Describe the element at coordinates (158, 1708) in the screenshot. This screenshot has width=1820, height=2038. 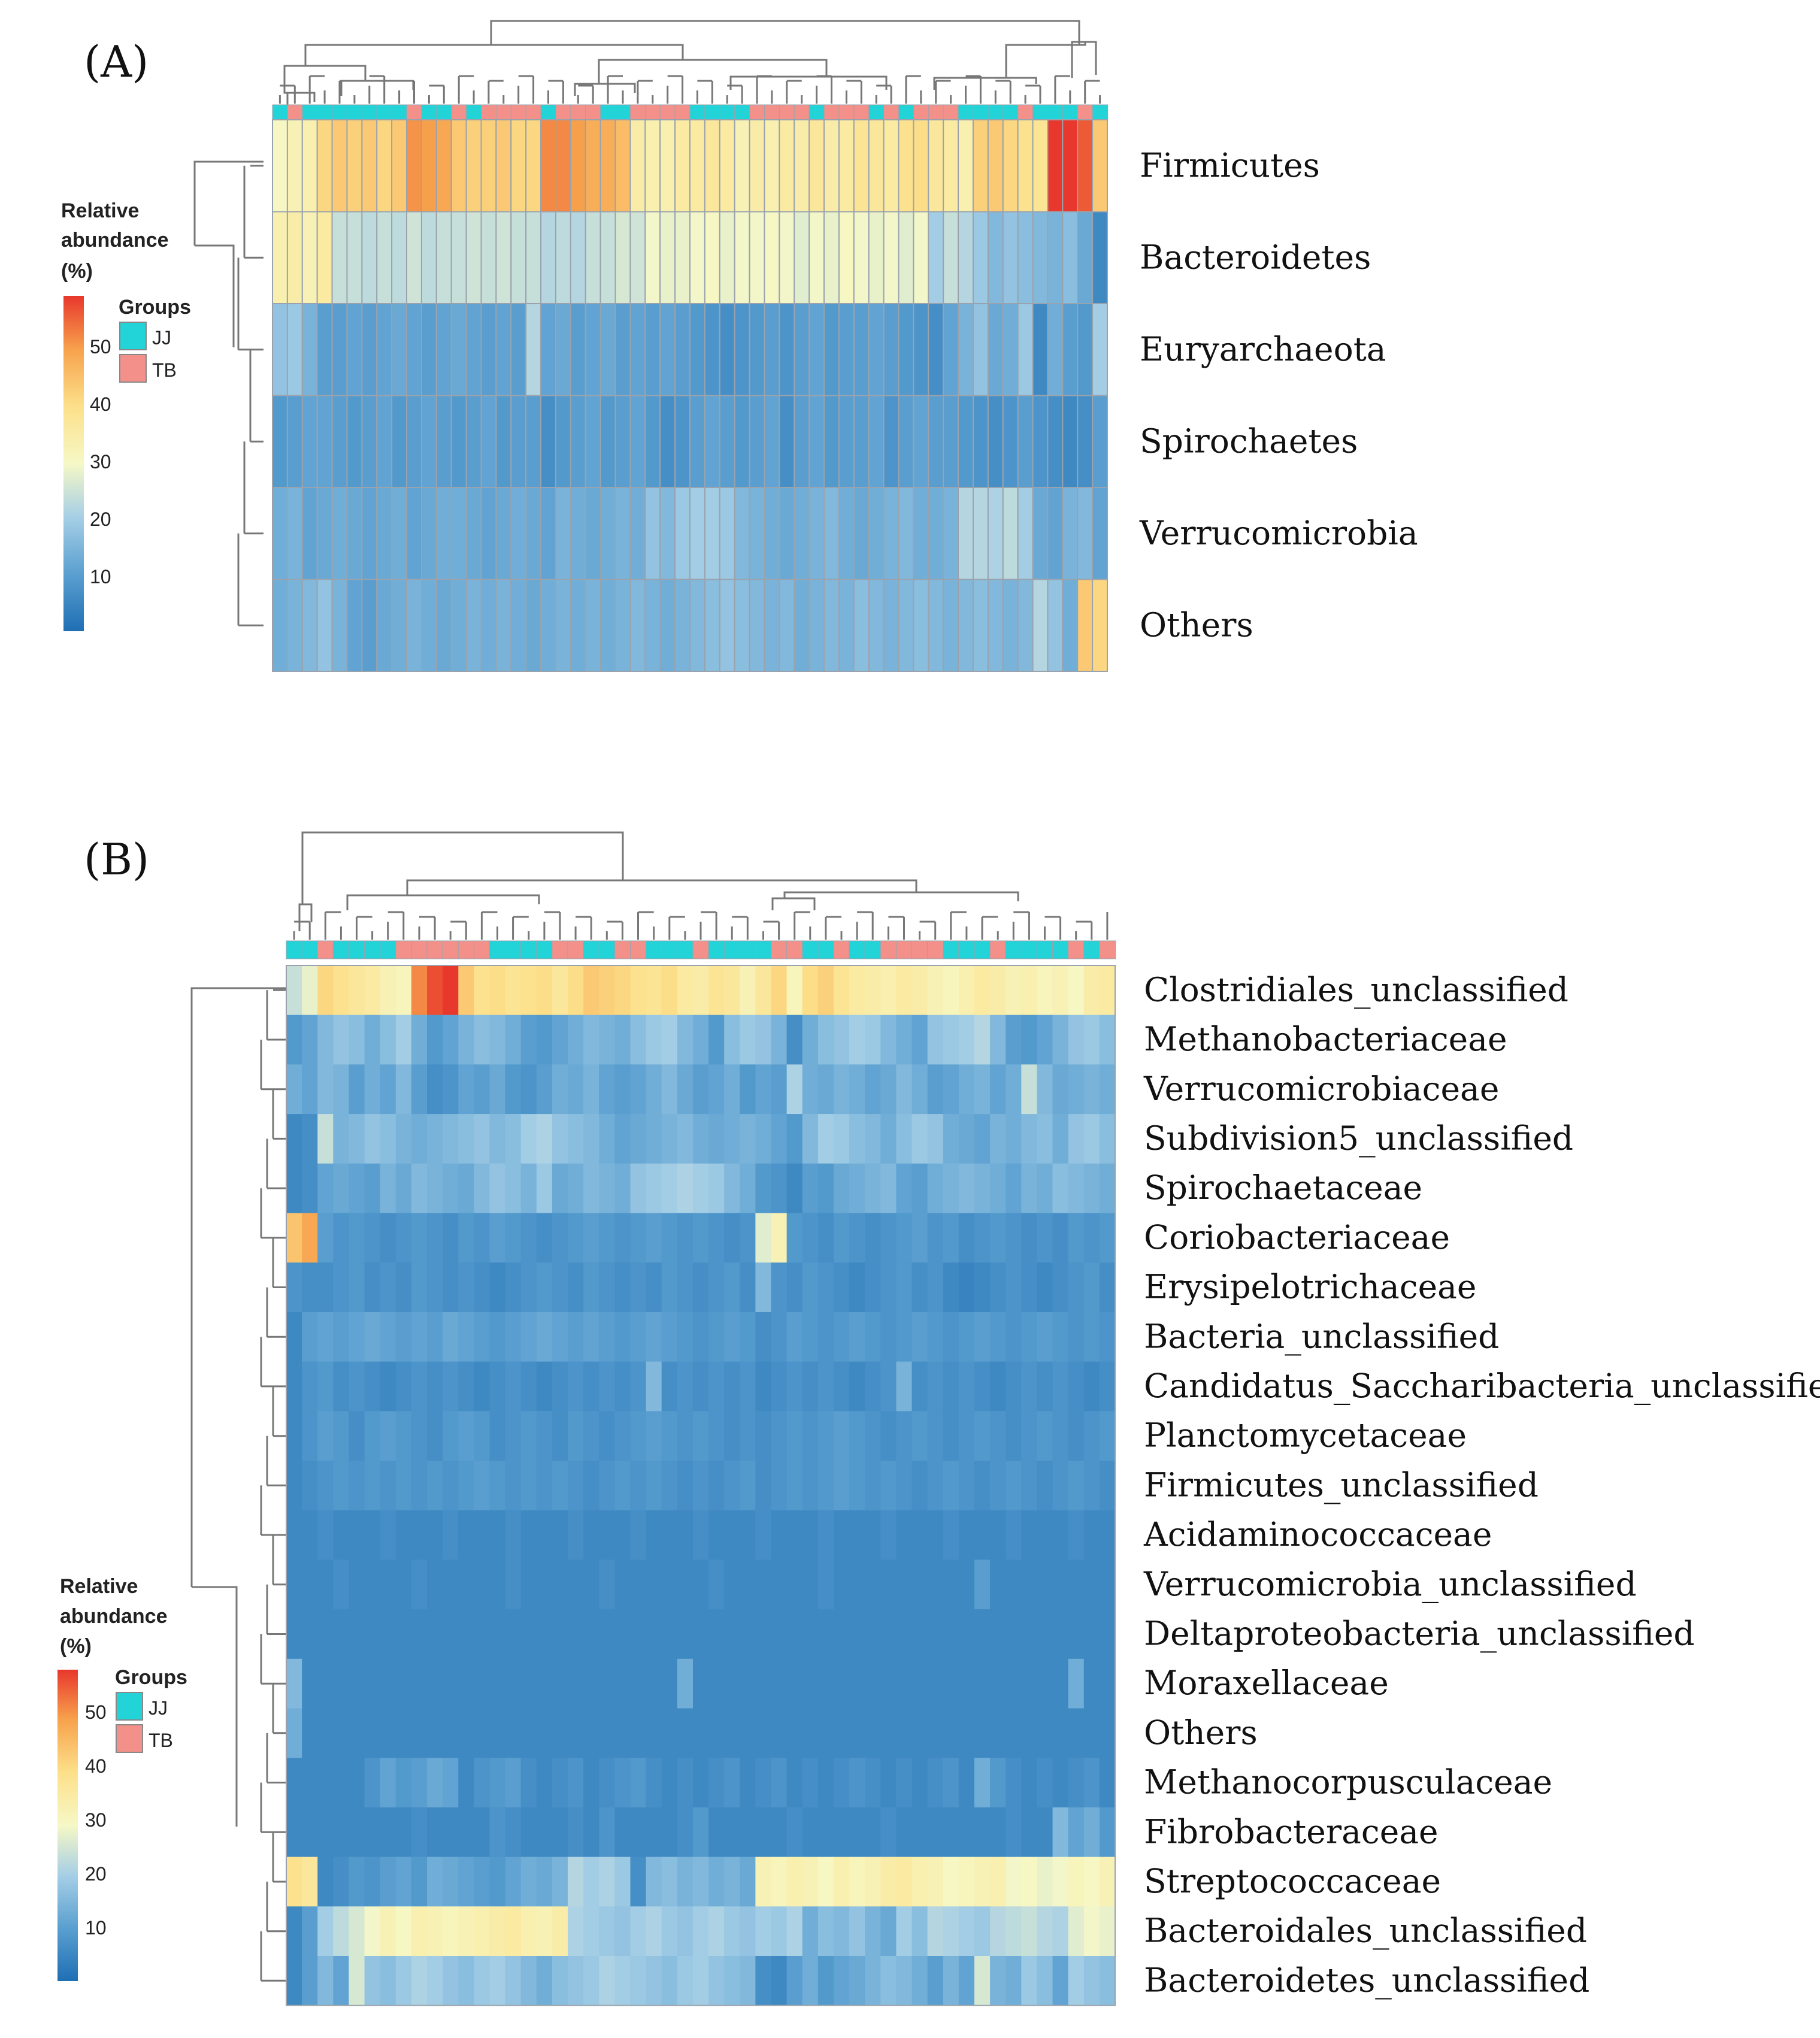
I see `panel-b-group-jj-label: JJ` at that location.